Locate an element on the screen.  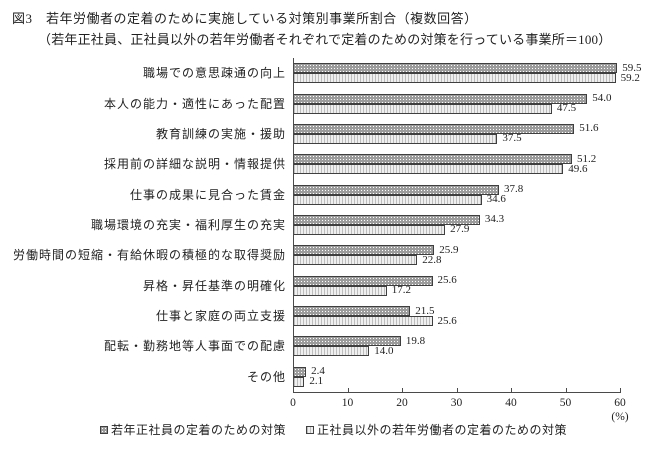
bar-value-label: 34.3 is located at coordinates (494, 219).